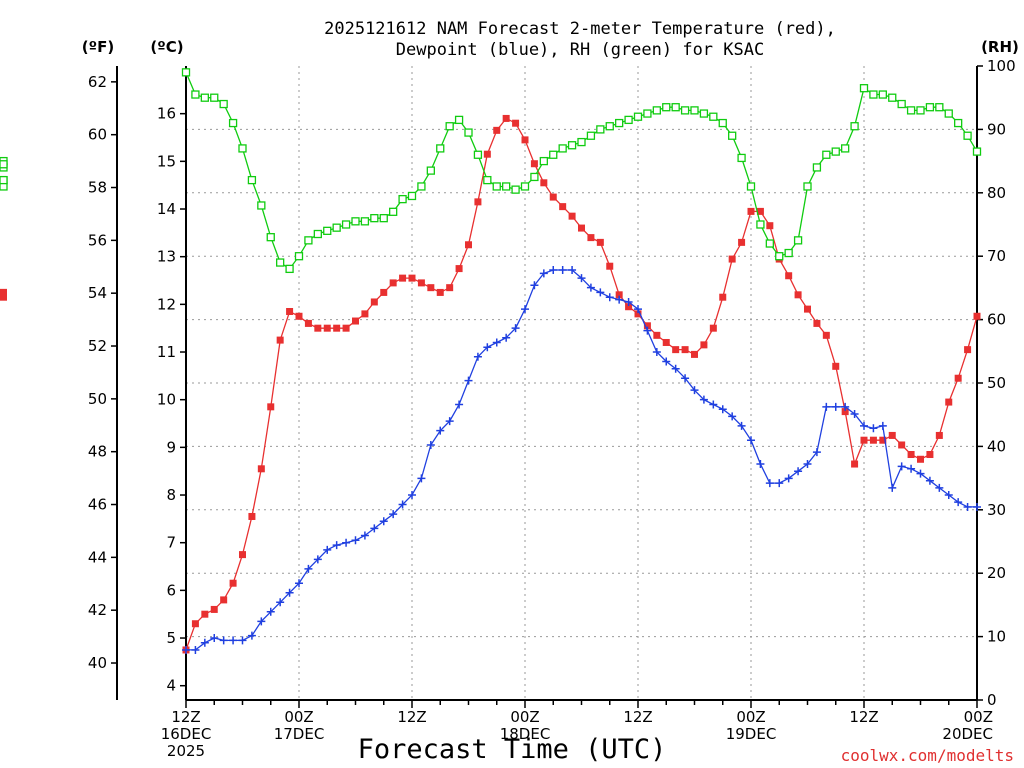 This screenshot has height=768, width=1024. I want to click on celsius-tick-label: 16, so click(166, 114).